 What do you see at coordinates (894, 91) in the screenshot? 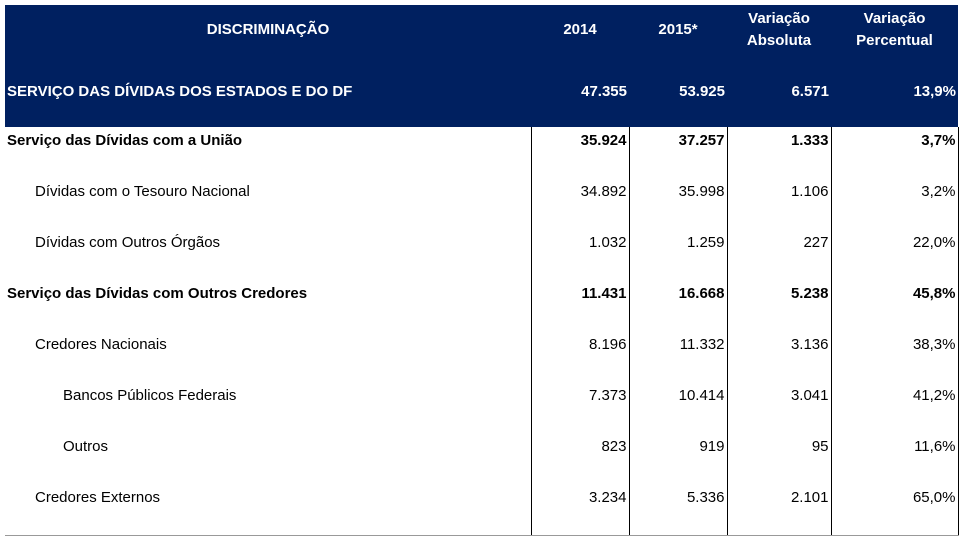
I see `value-cell: 13,9%` at bounding box center [894, 91].